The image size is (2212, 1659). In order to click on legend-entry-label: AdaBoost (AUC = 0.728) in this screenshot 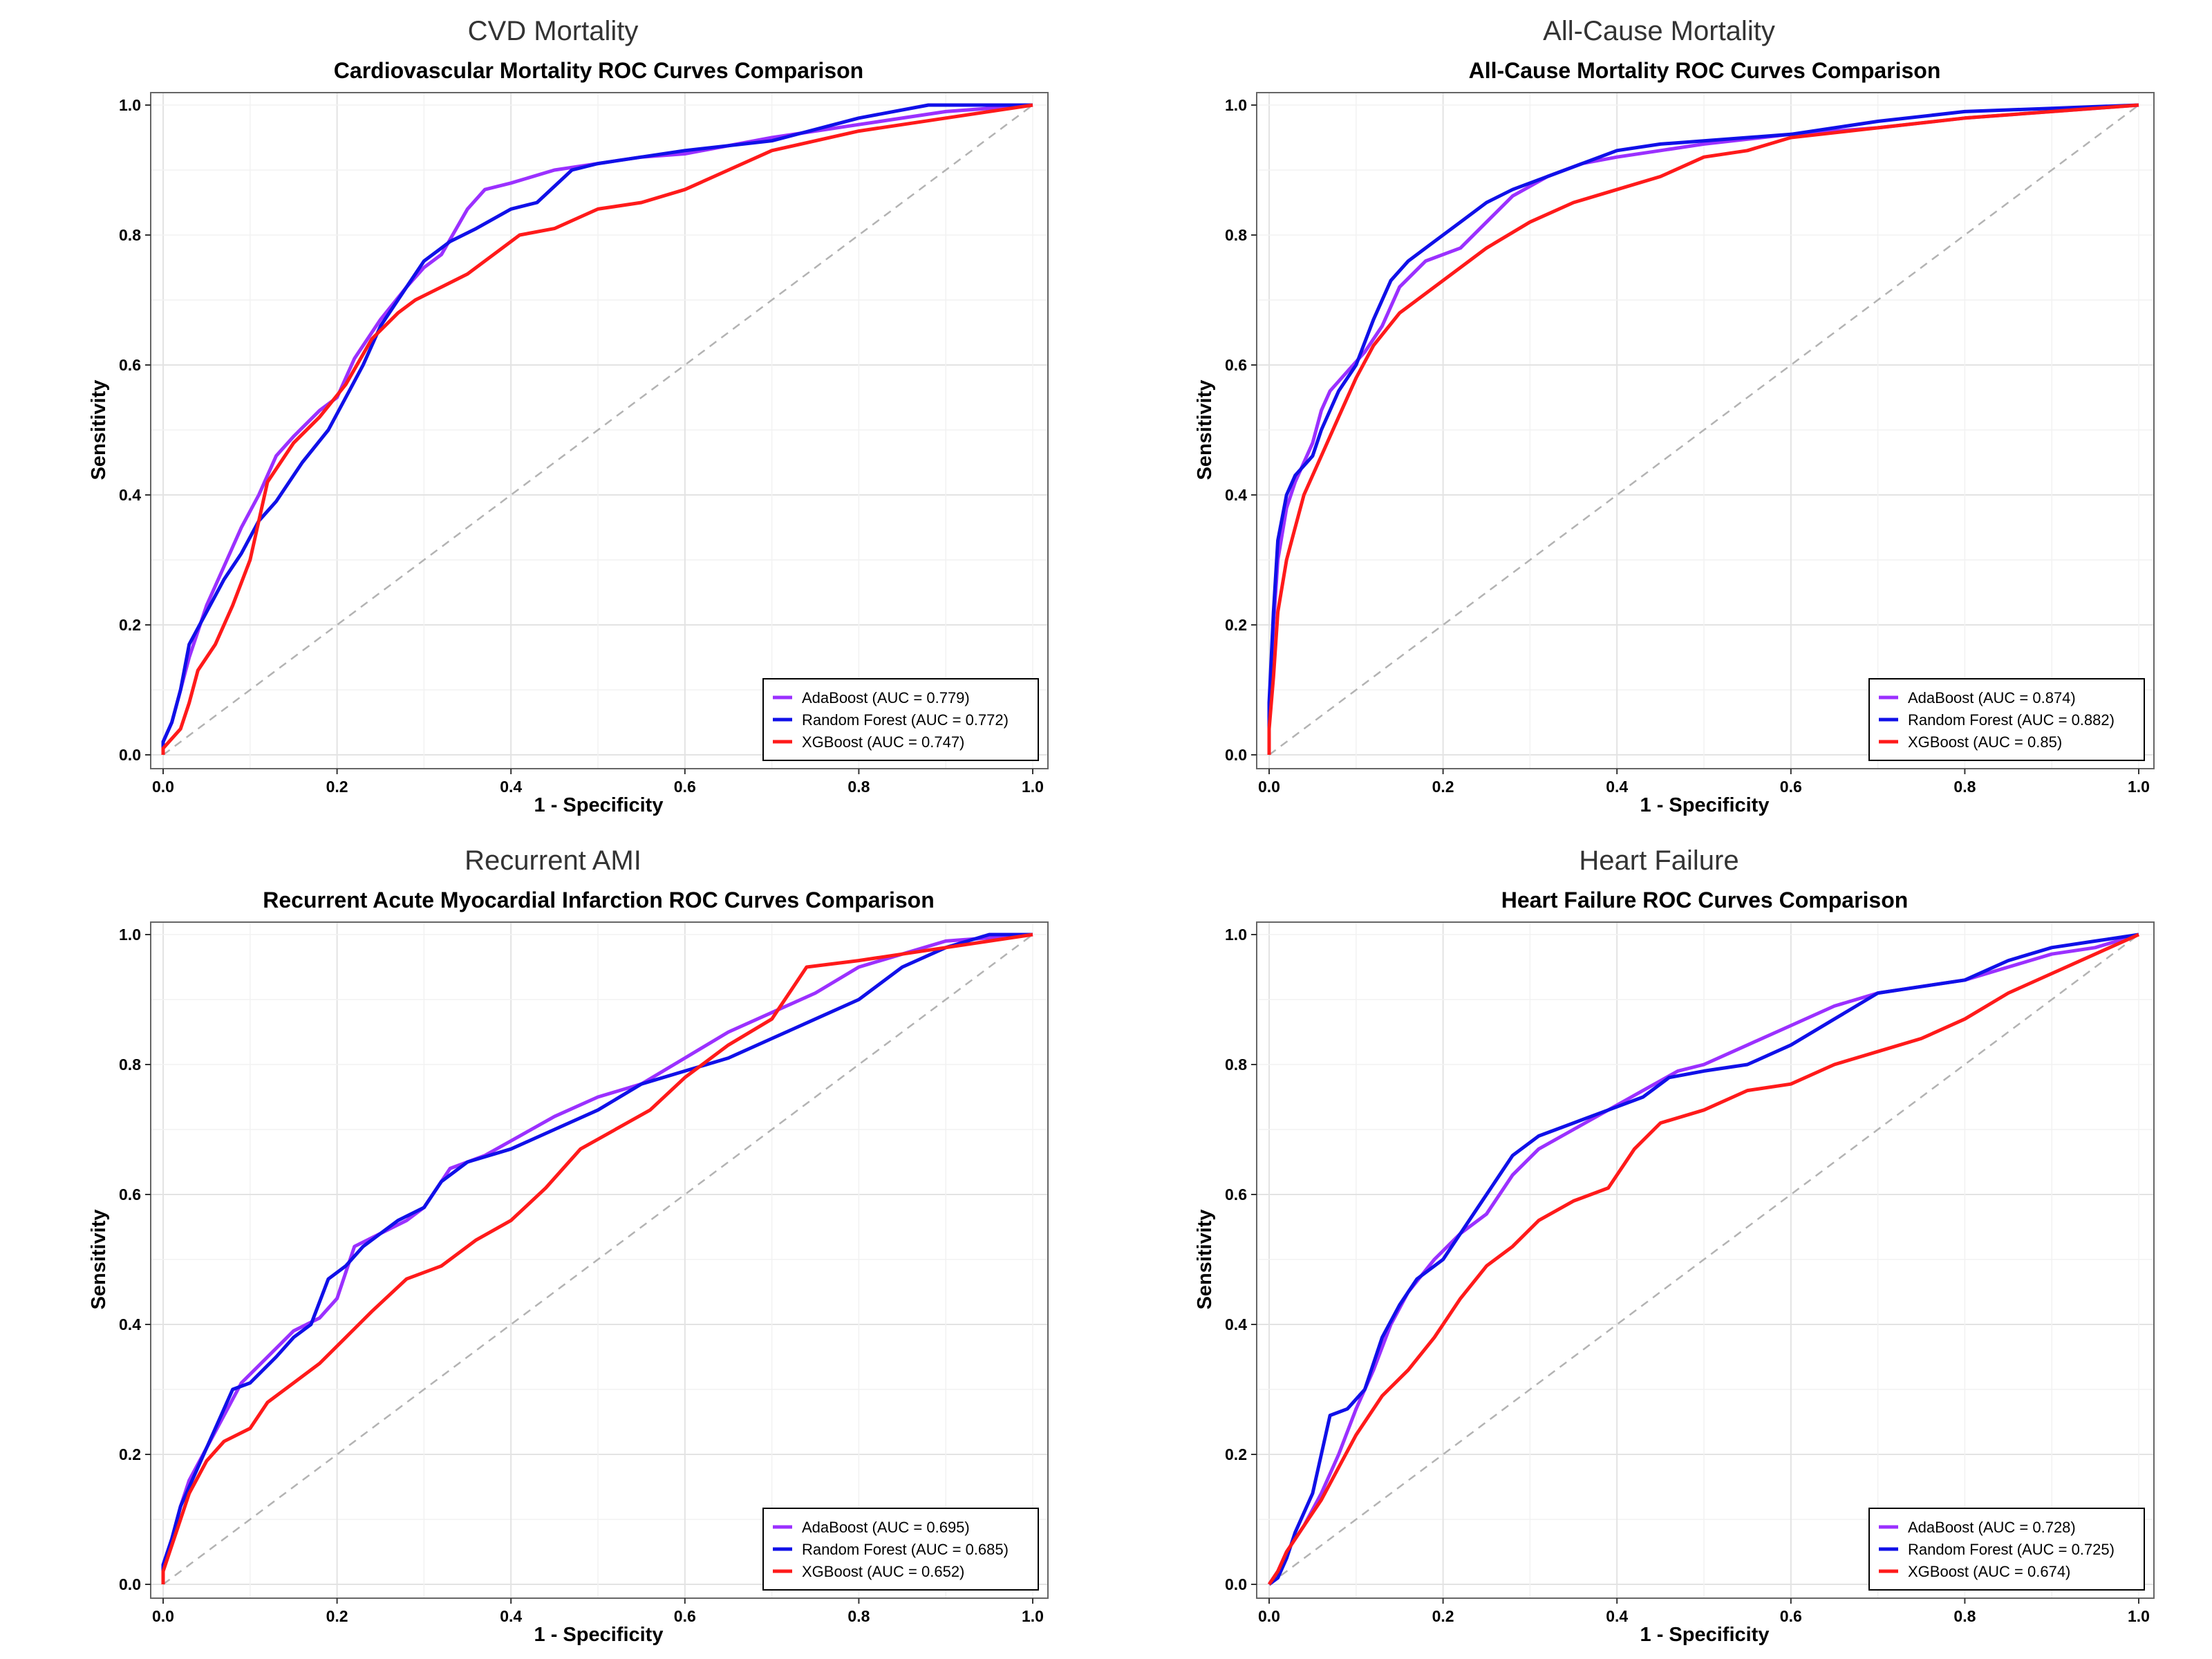, I will do `click(1992, 1527)`.